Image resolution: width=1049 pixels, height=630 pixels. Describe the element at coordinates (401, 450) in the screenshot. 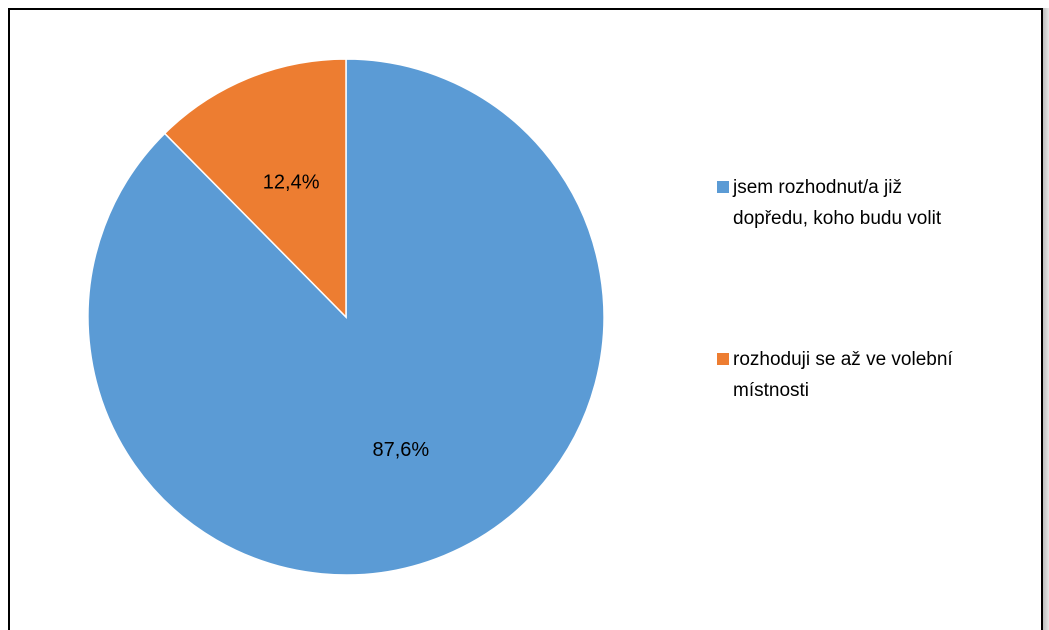

I see `data-label-decided: 87,6%` at that location.